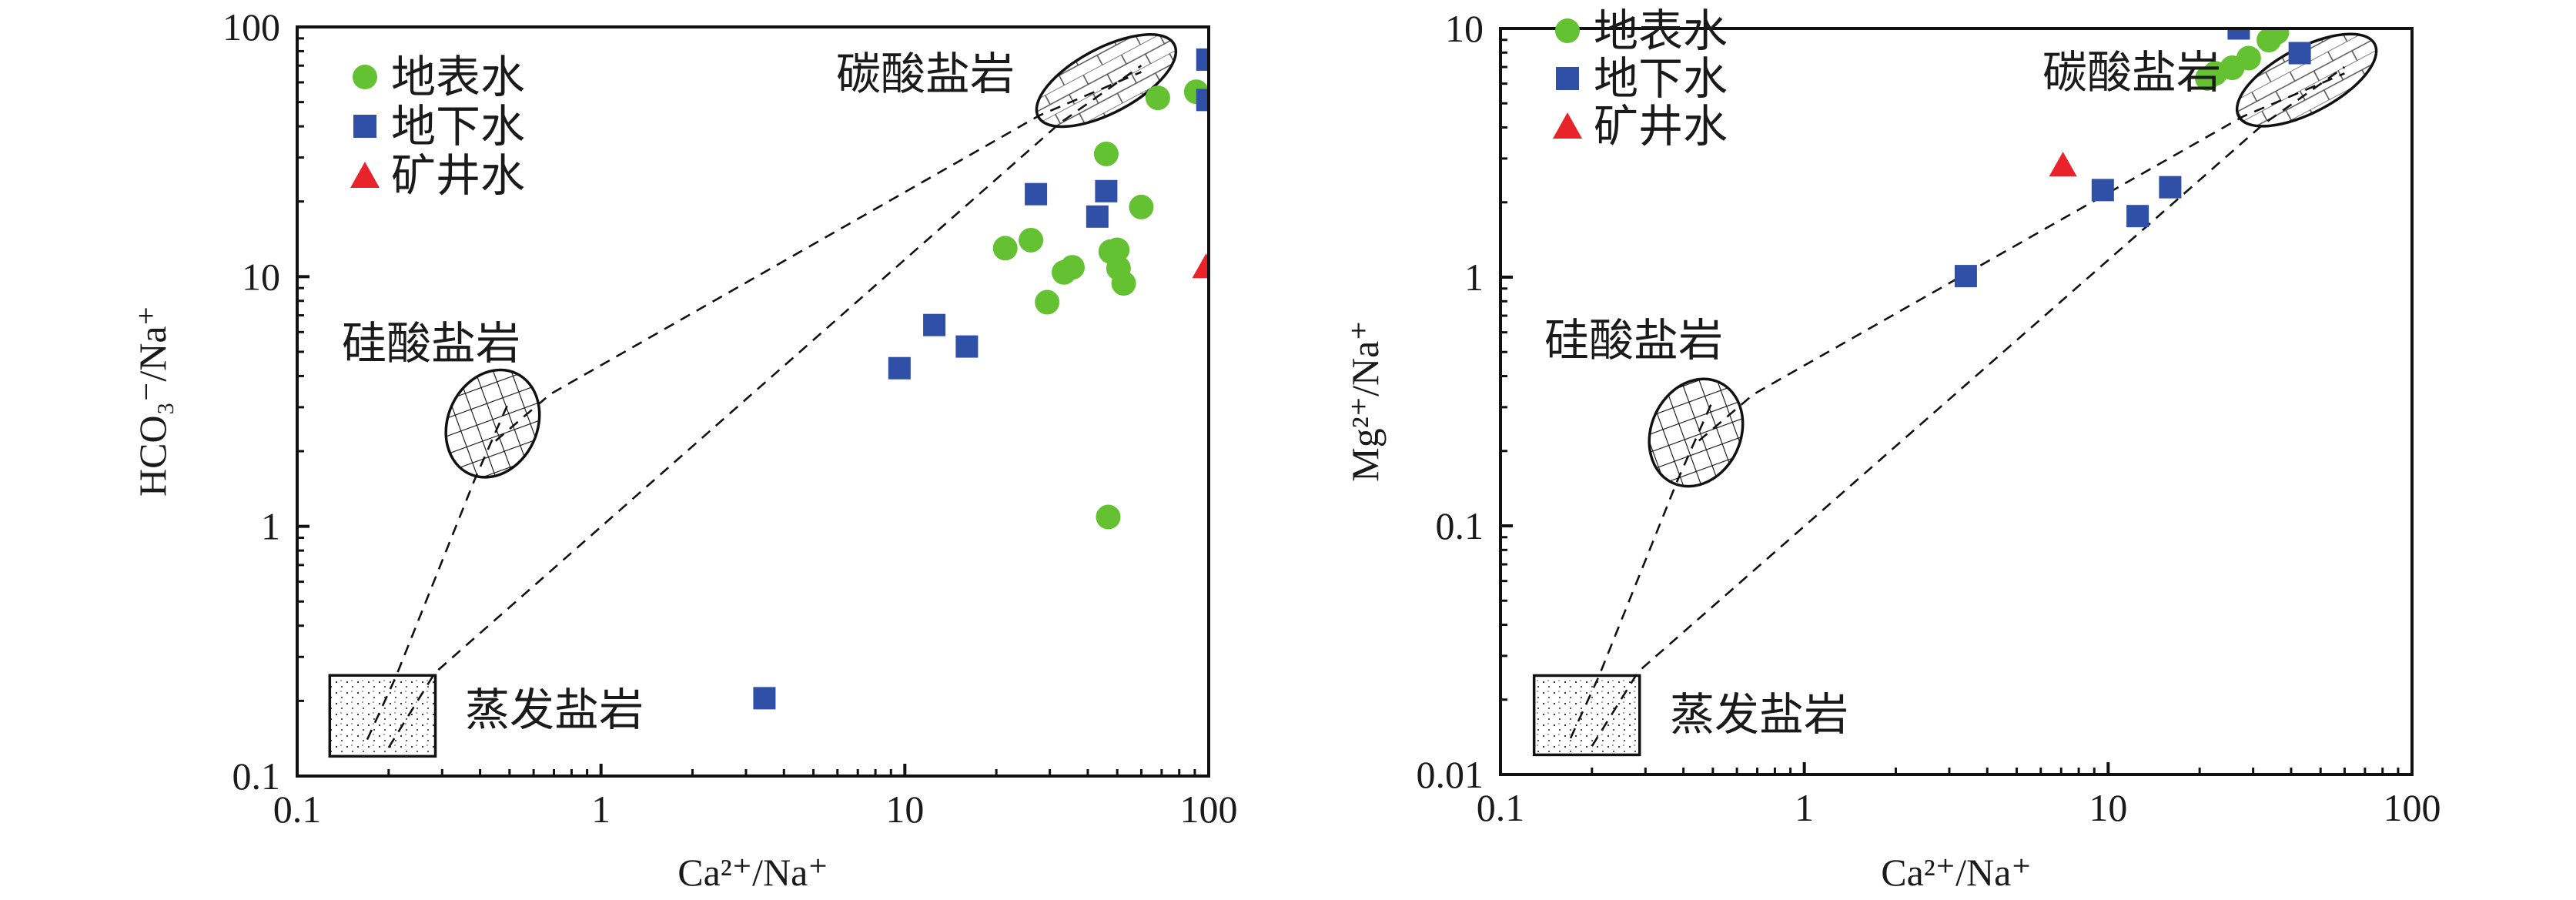  I want to click on region-brick-ellipse, so click(1106, 81).